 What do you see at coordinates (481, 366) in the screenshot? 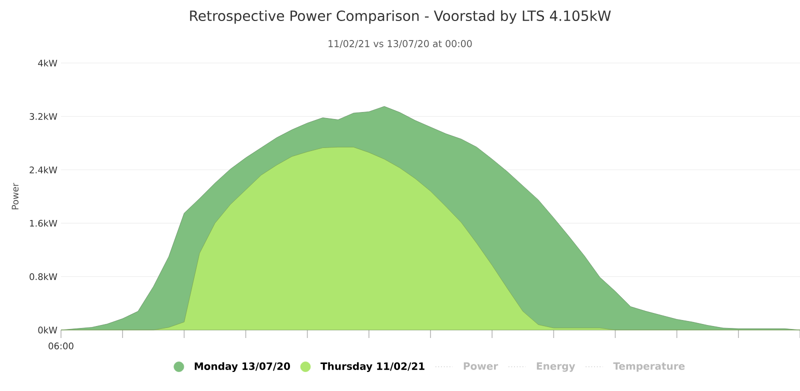
I see `text: Power` at bounding box center [481, 366].